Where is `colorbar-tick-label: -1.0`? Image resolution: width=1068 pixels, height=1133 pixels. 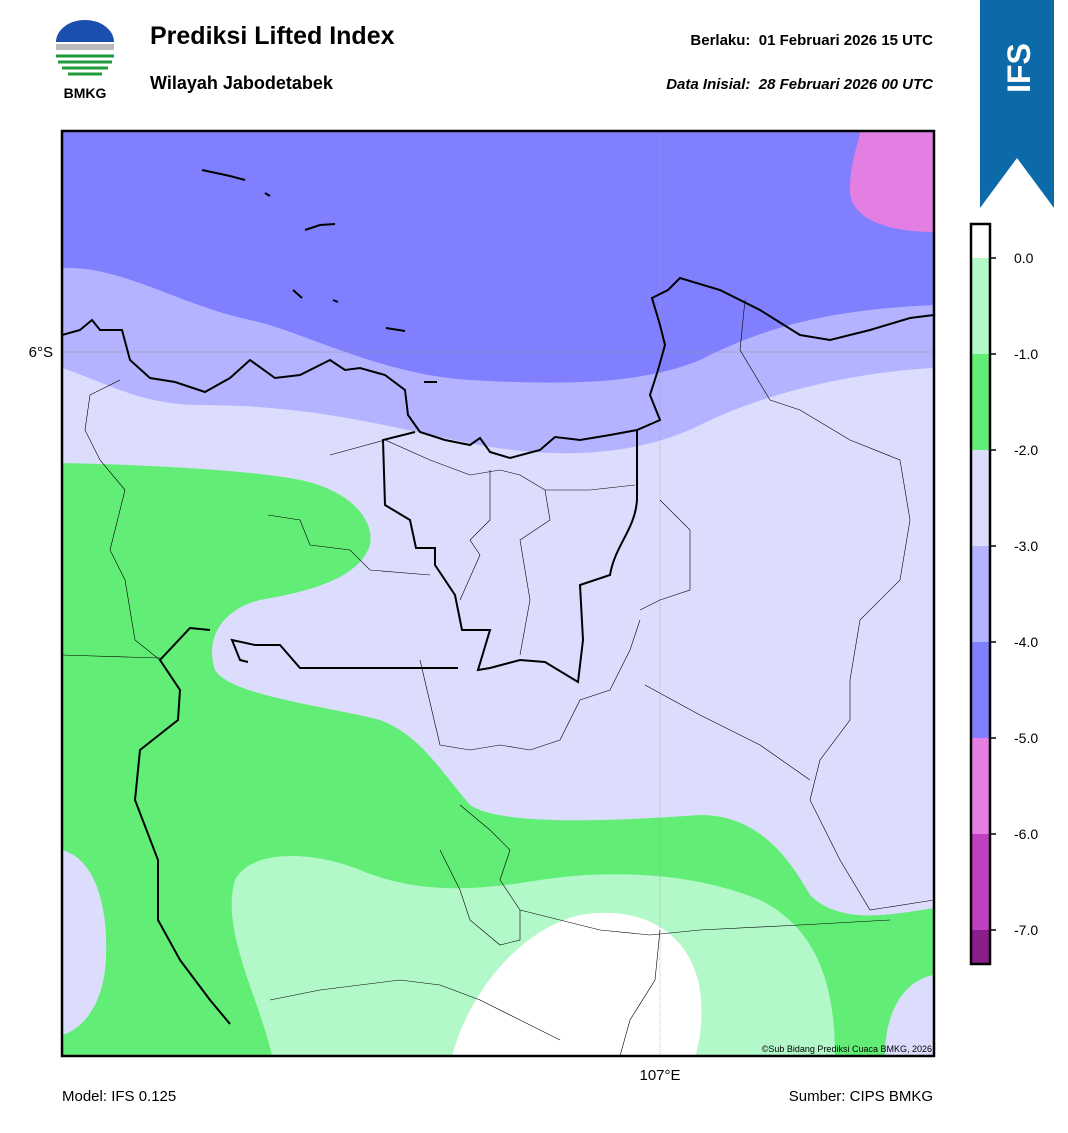
colorbar-tick-label: -1.0 is located at coordinates (1026, 354).